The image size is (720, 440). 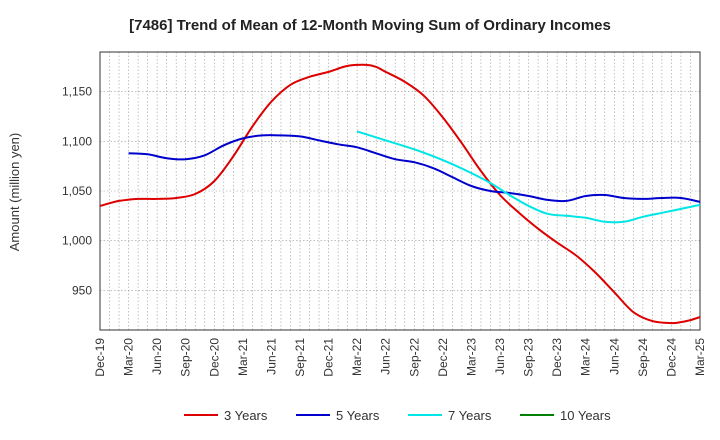 I want to click on x-tick-label: Mar-21, so click(x=243, y=357).